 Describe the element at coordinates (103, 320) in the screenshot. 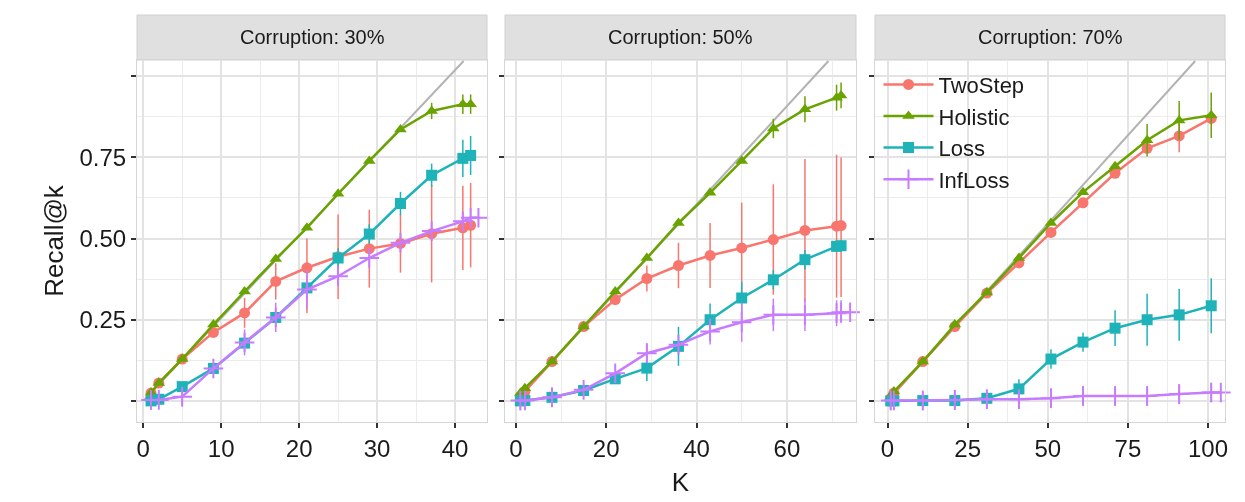

I see `y-tick-label: 0.25` at that location.